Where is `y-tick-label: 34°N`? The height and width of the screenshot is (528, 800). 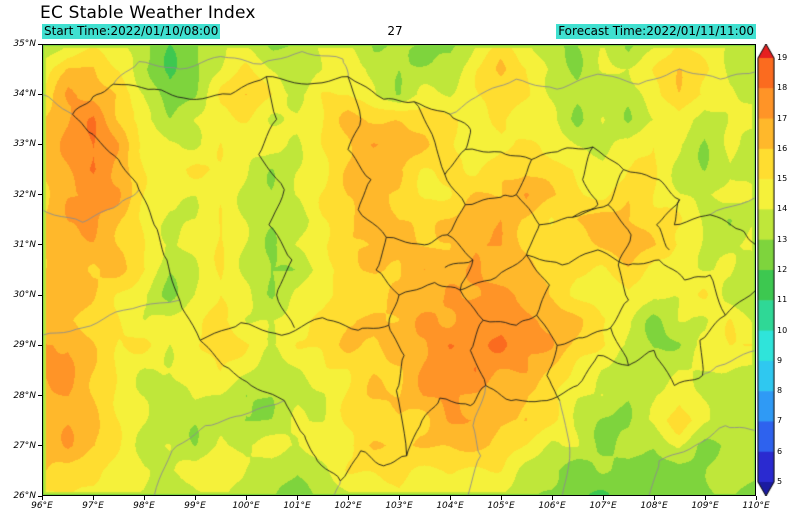 y-tick-label: 34°N is located at coordinates (24, 94).